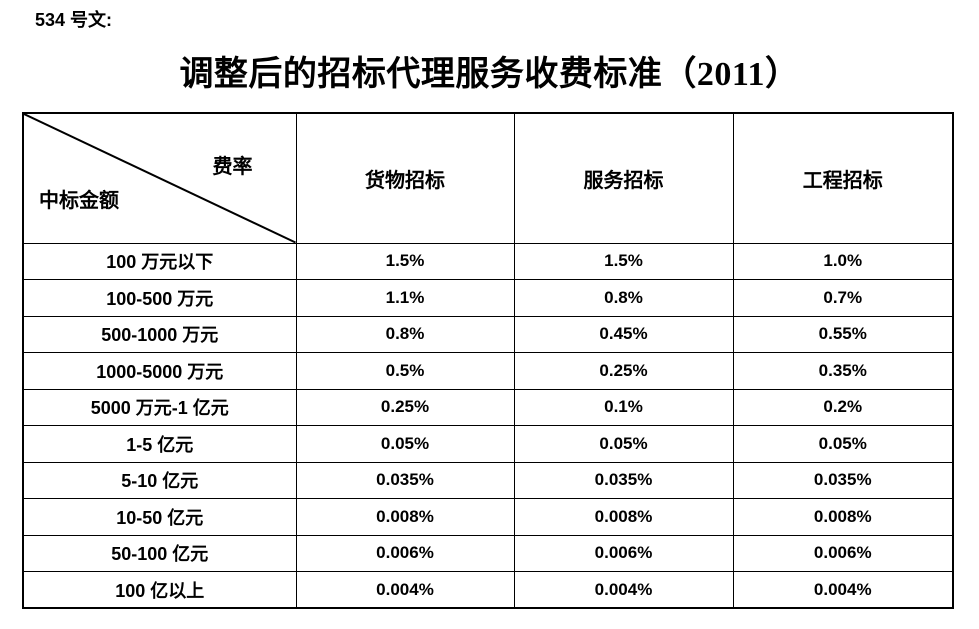 This screenshot has width=979, height=629. I want to click on fee-cell-goods: 0.006%, so click(405, 553).